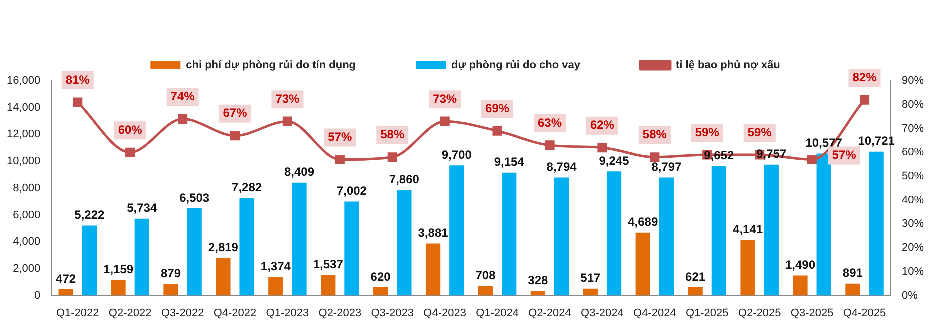 This screenshot has height=325, width=935. Describe the element at coordinates (381, 277) in the screenshot. I see `data-label: 620` at that location.